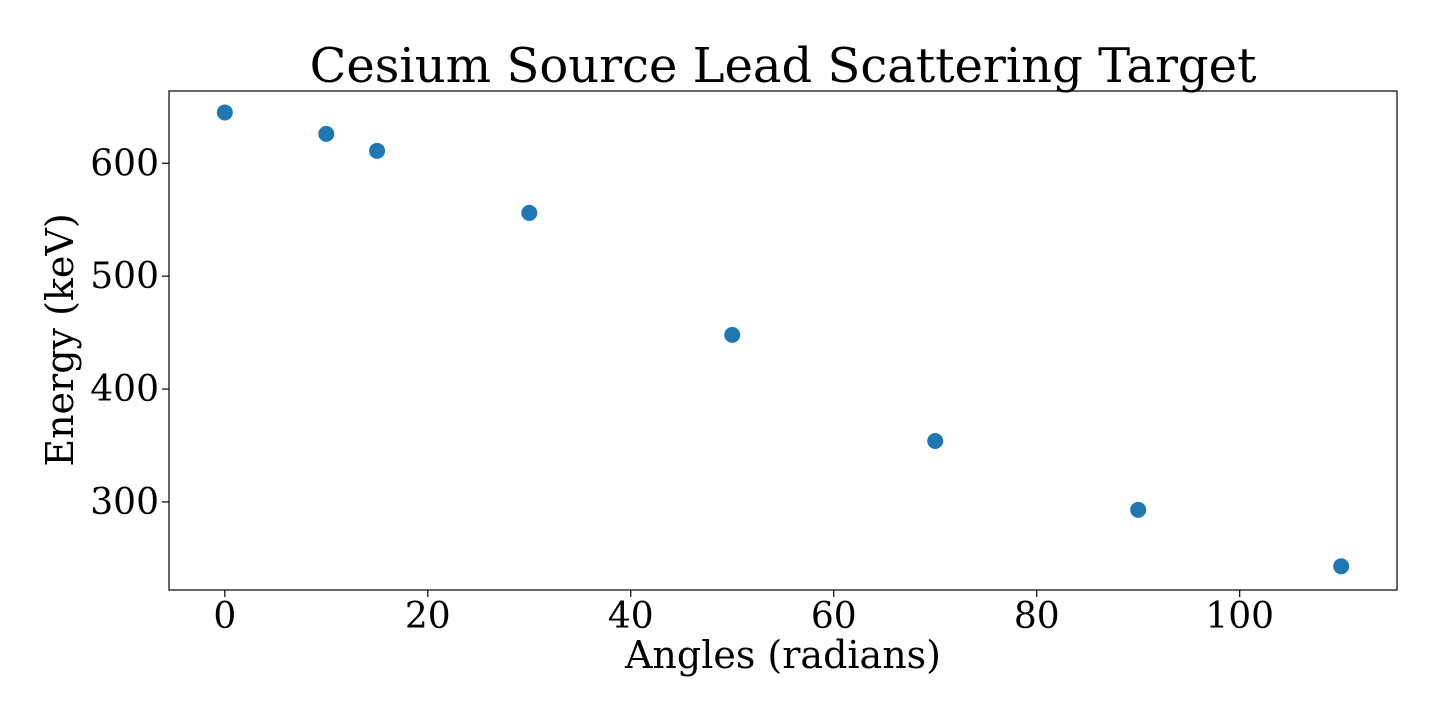  I want to click on x-tick-label: 60, so click(834, 616).